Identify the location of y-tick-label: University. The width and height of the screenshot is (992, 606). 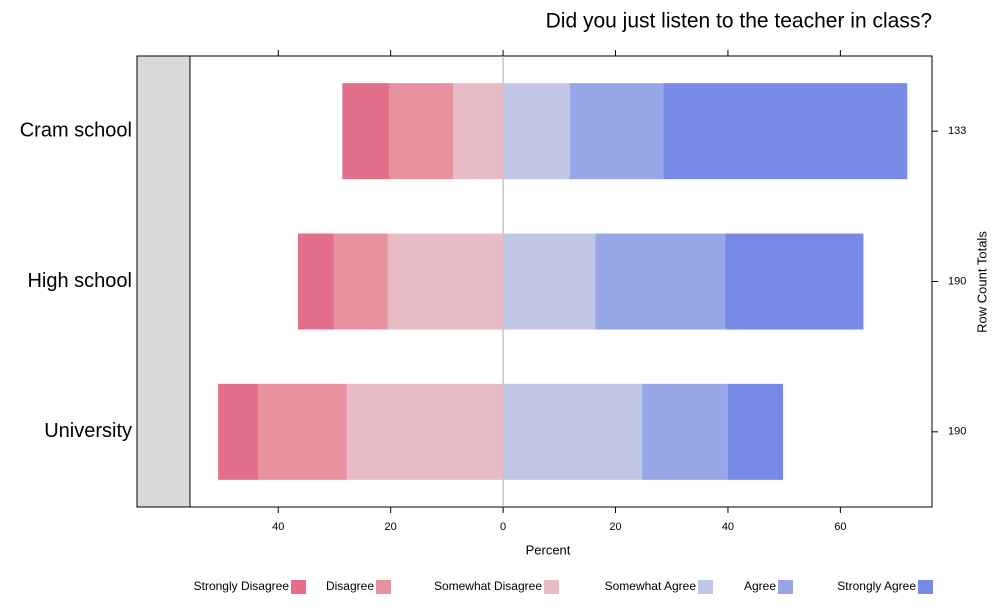
(88, 431).